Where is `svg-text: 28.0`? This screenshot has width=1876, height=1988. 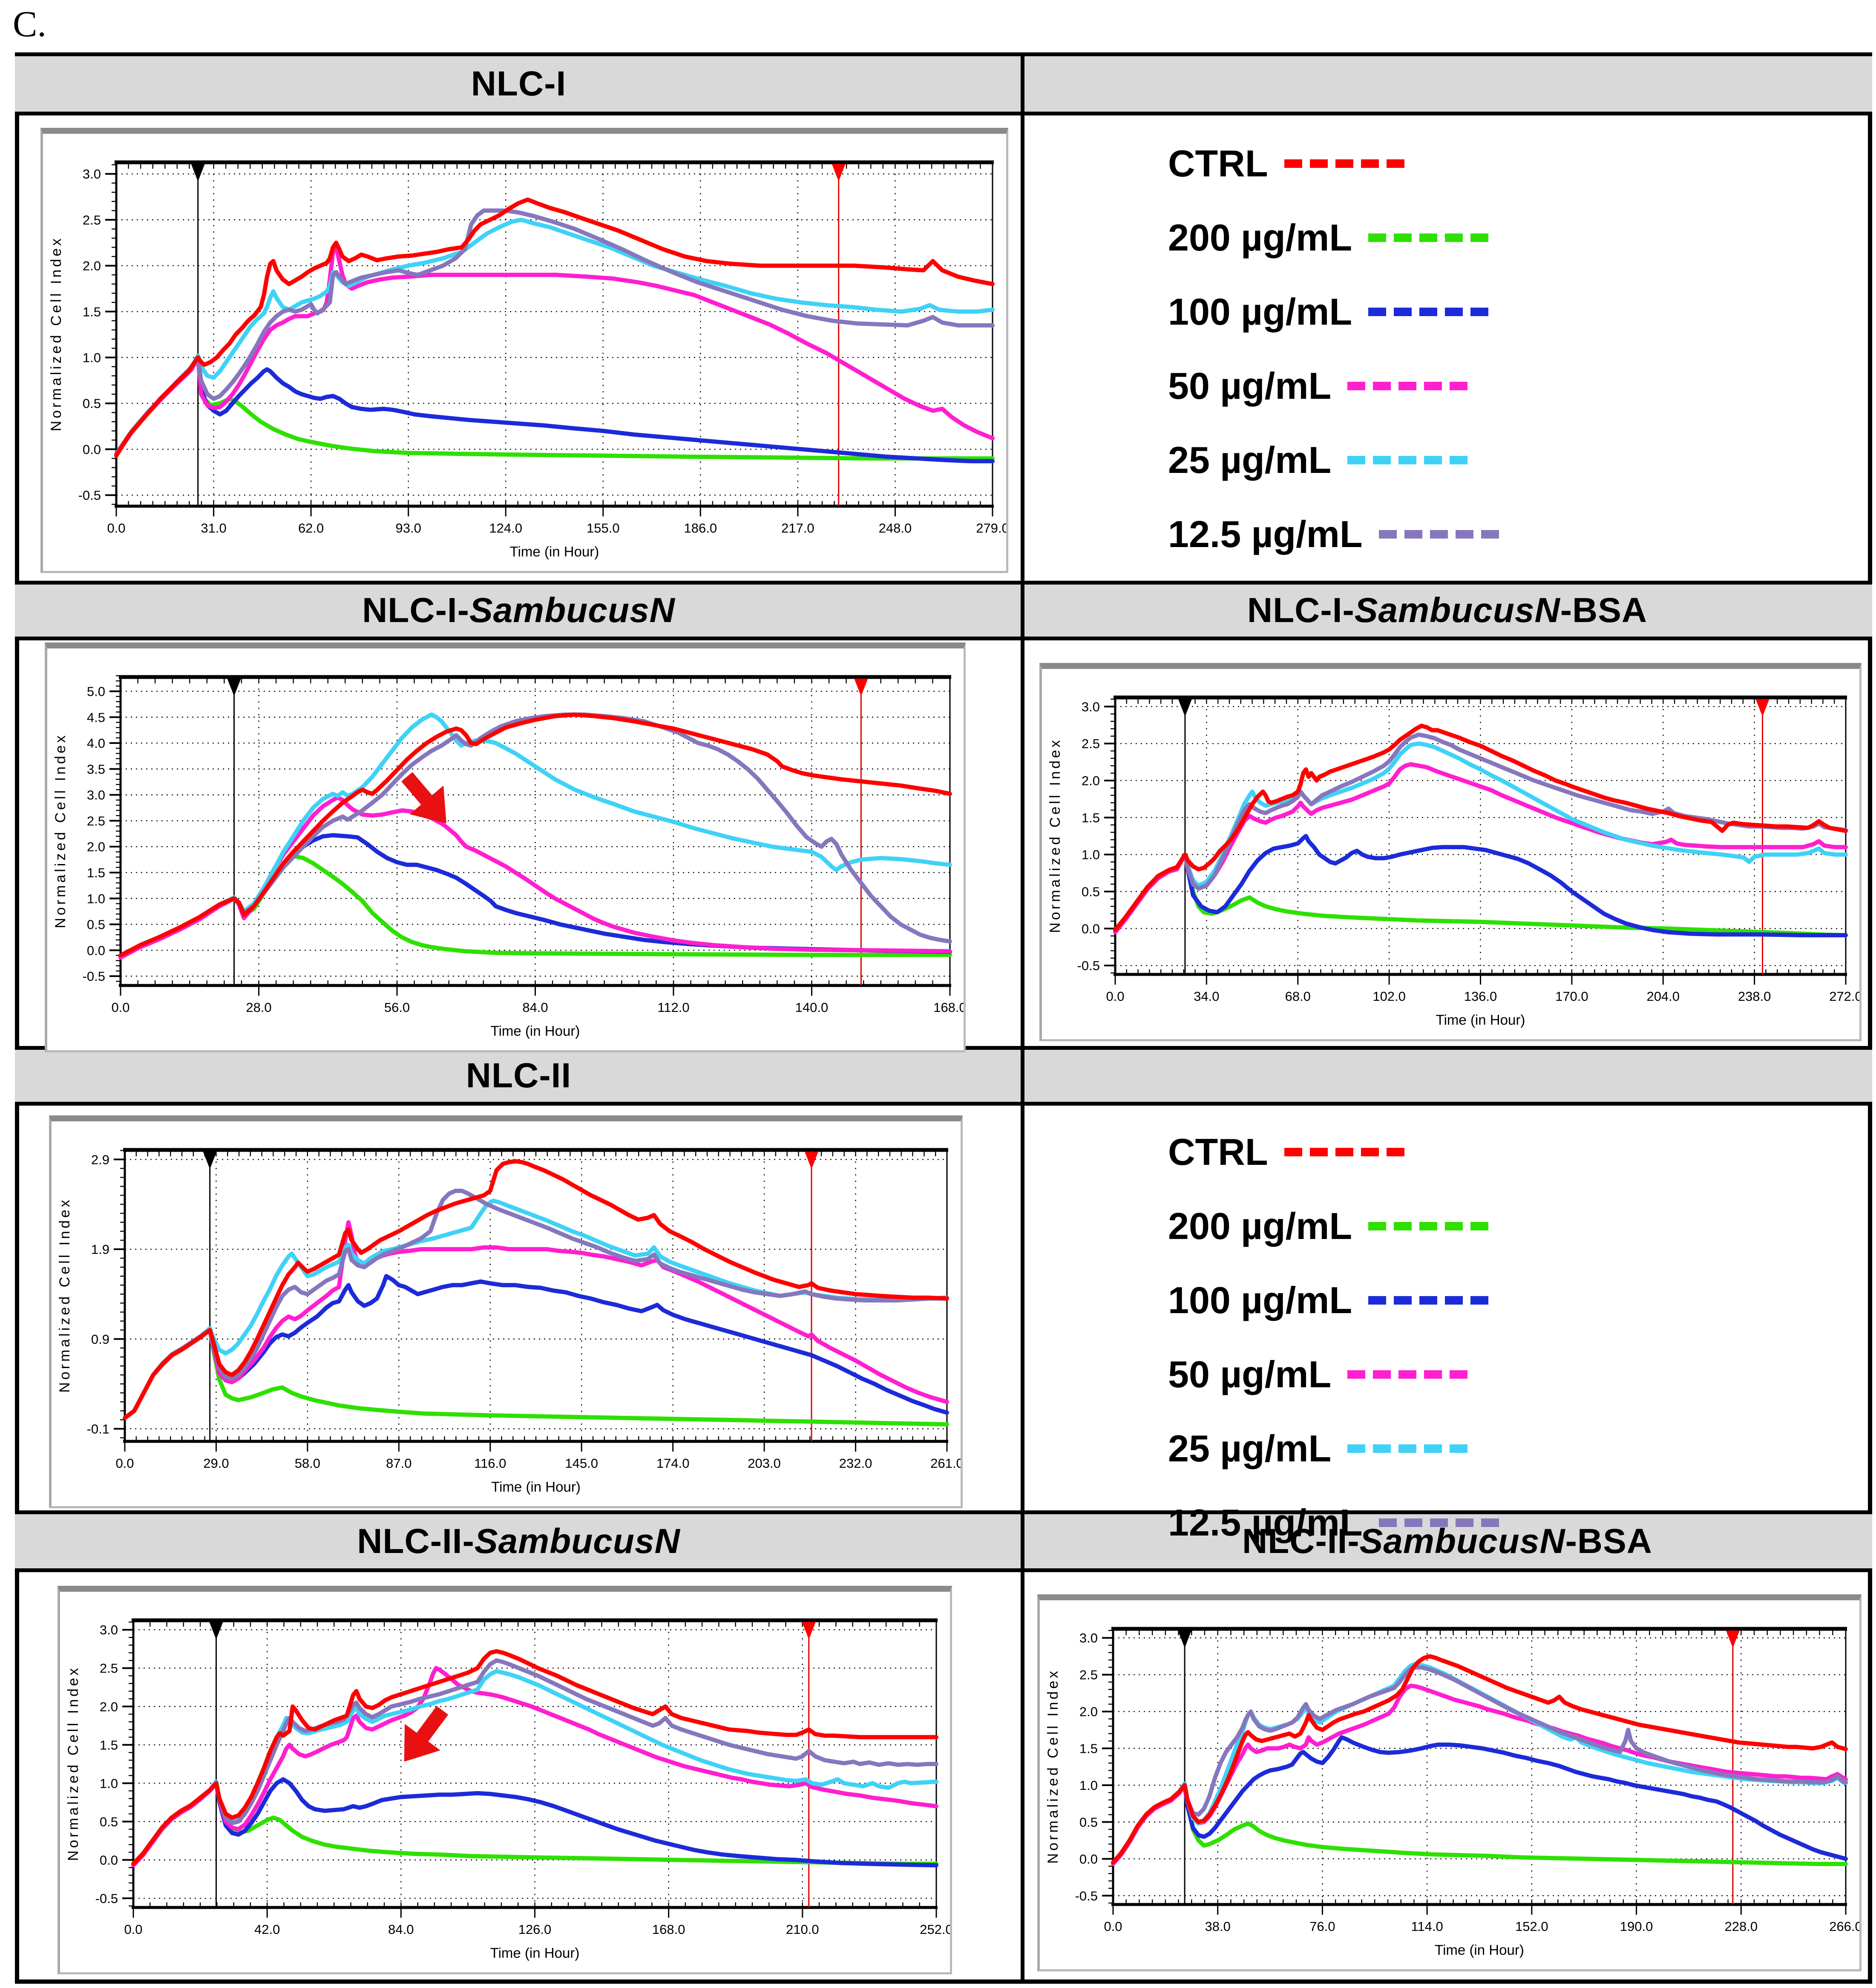
svg-text: 28.0 is located at coordinates (259, 1007).